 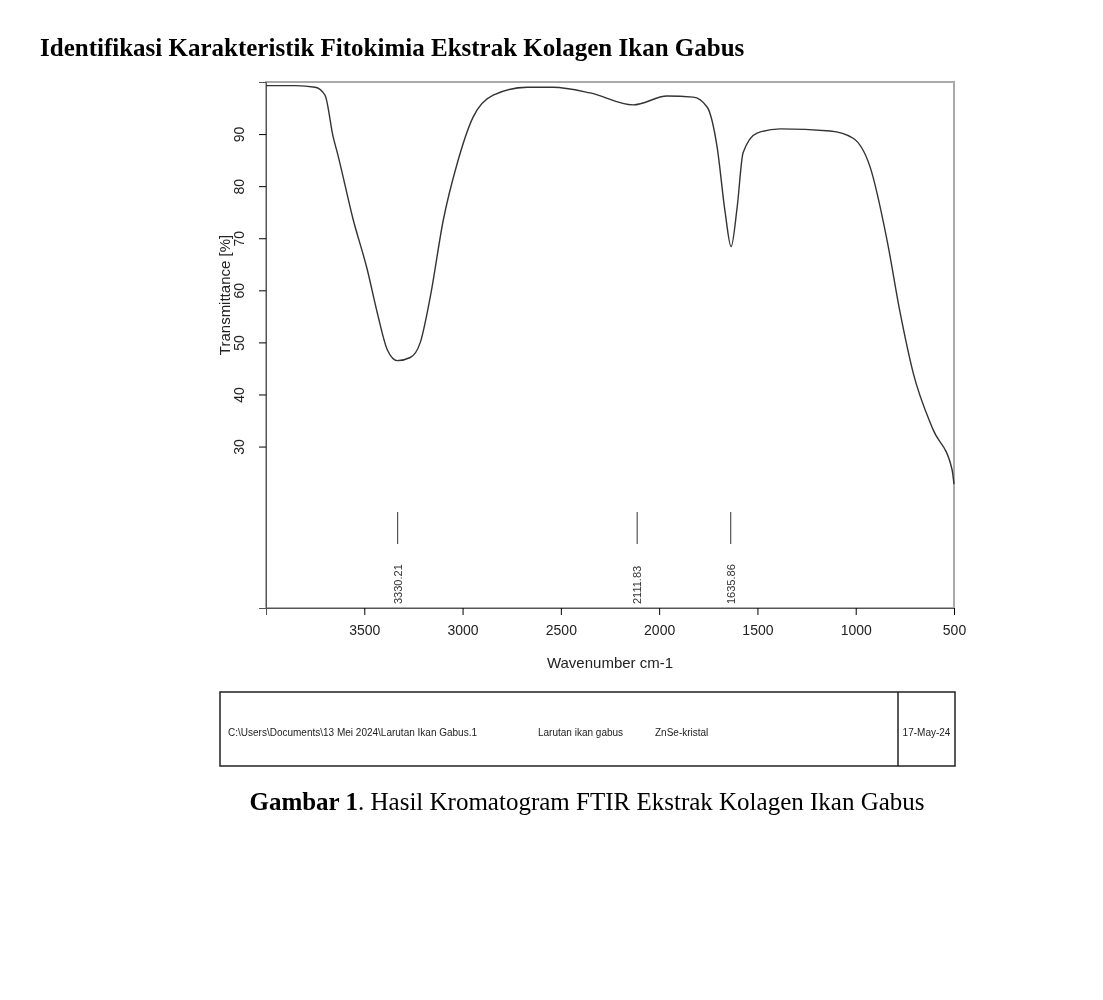 I want to click on x-tick-label: 3500, so click(x=365, y=629).